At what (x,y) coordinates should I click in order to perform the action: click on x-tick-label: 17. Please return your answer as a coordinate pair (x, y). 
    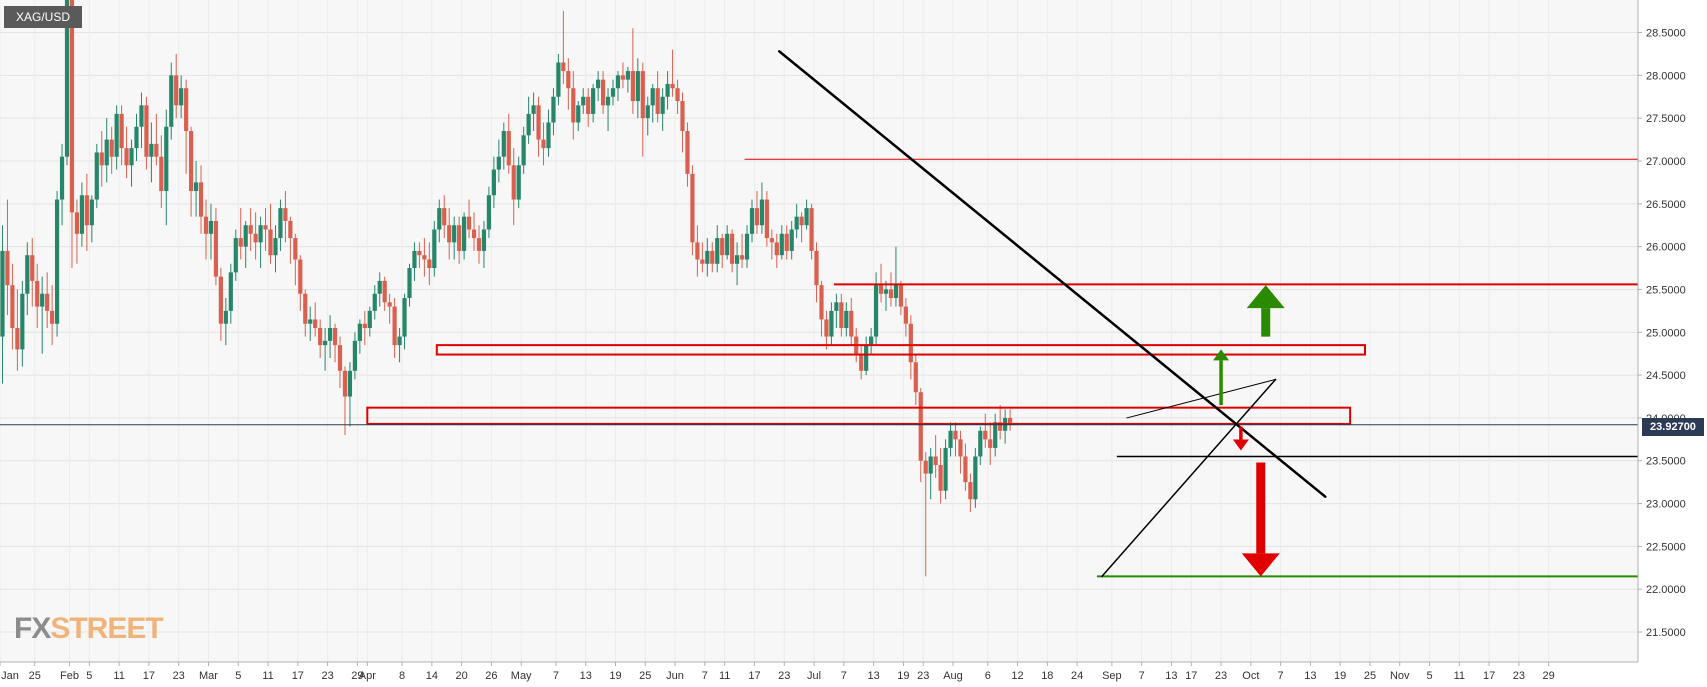
    Looking at the image, I should click on (149, 676).